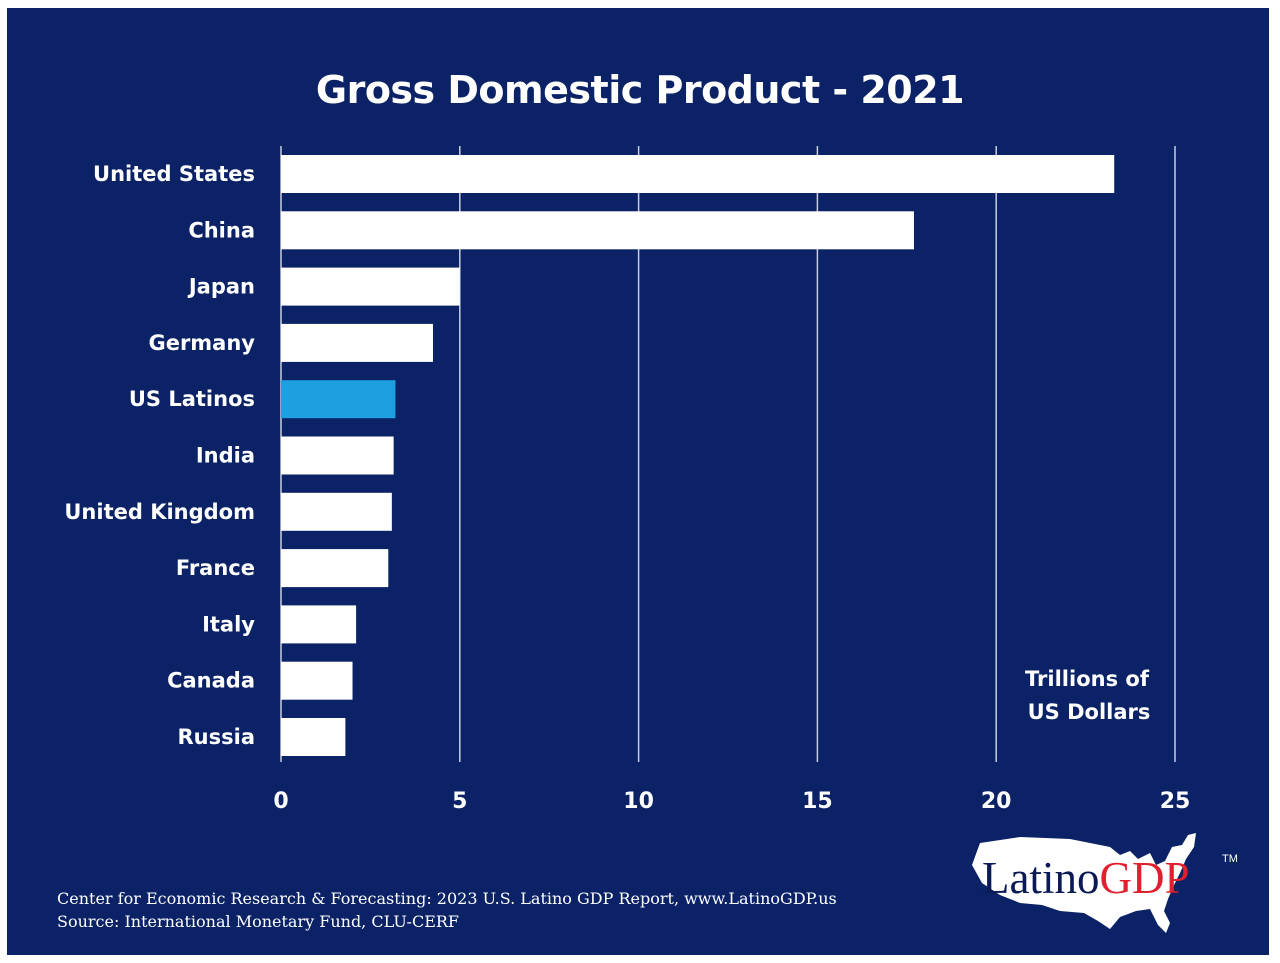 Image resolution: width=1280 pixels, height=963 pixels. I want to click on category-label: France, so click(215, 568).